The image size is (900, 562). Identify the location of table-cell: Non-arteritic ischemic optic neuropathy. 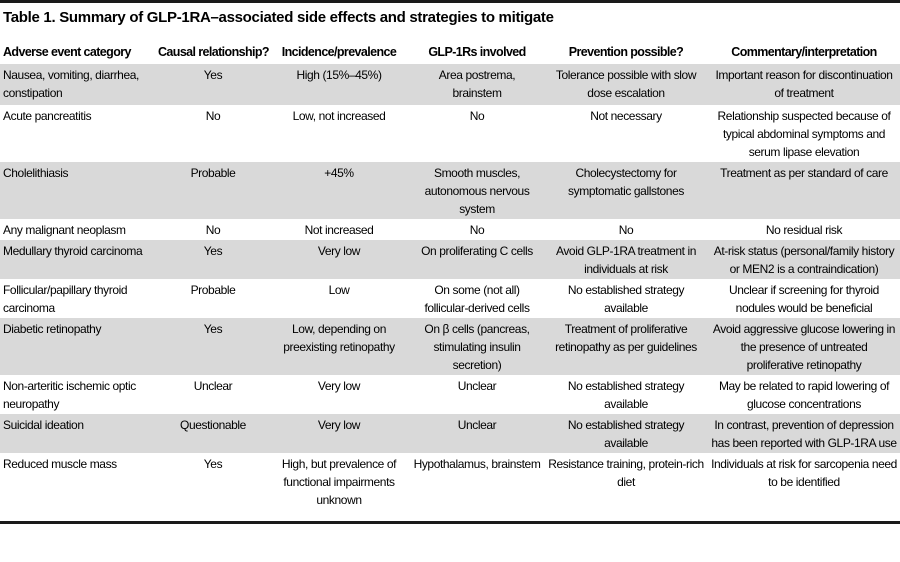
(69, 395).